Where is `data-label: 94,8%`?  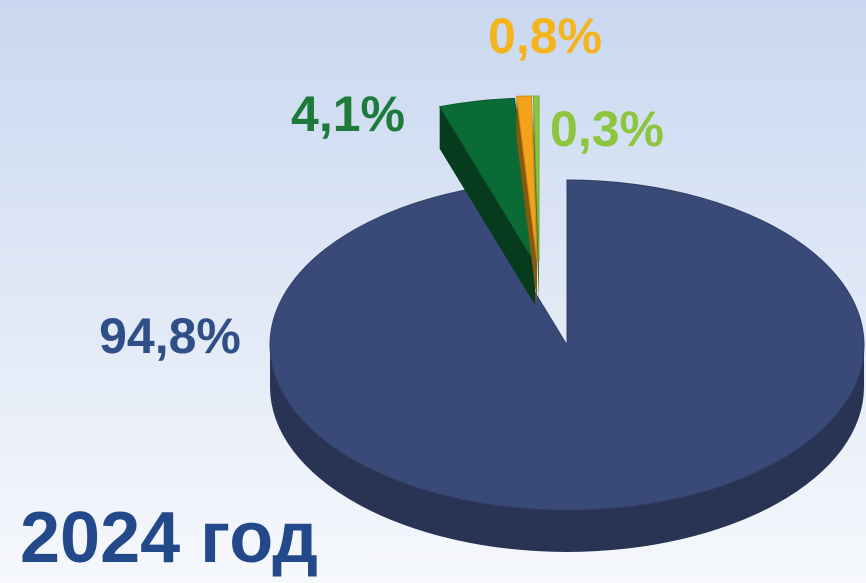 data-label: 94,8% is located at coordinates (170, 336).